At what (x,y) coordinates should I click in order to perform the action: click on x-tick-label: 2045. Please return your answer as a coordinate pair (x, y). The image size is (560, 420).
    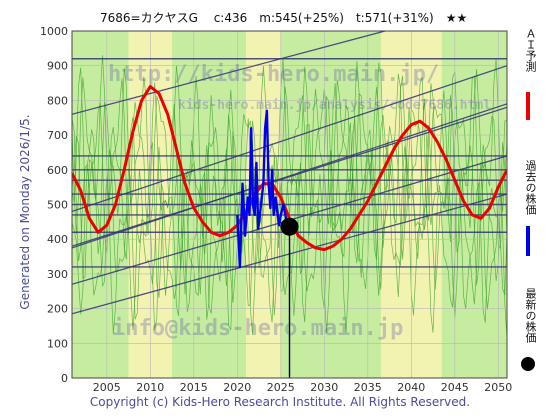
    Looking at the image, I should click on (455, 387).